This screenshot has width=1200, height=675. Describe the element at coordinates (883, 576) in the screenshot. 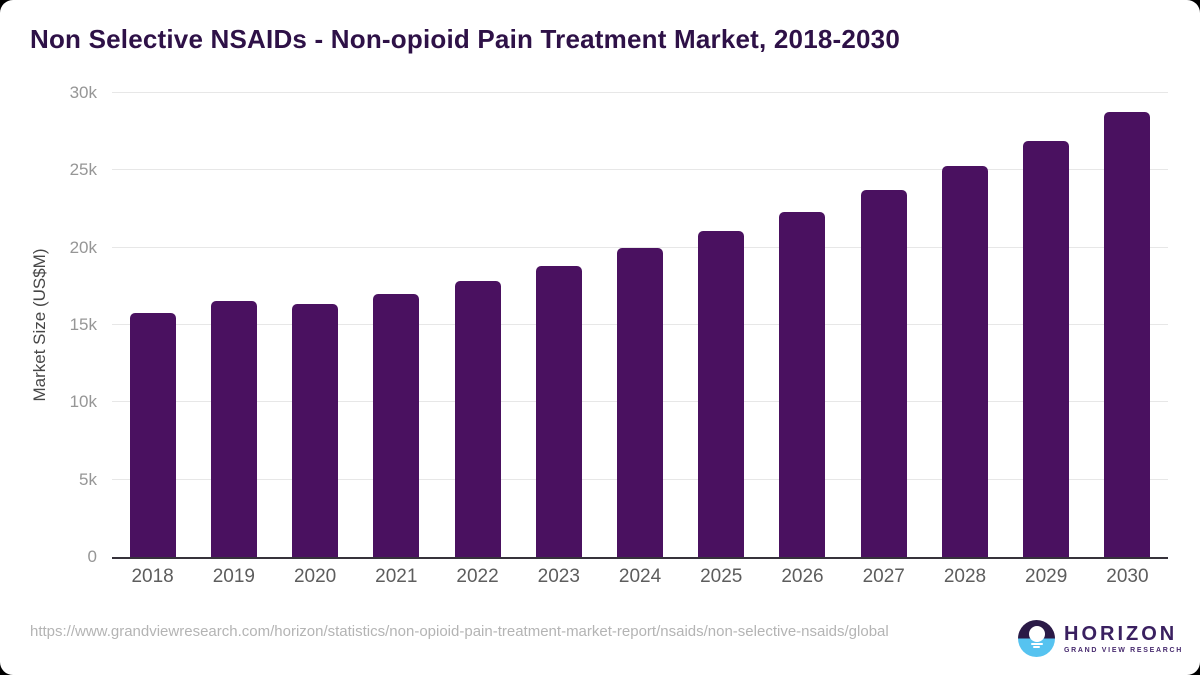

I see `x-axis-label: 2027` at that location.